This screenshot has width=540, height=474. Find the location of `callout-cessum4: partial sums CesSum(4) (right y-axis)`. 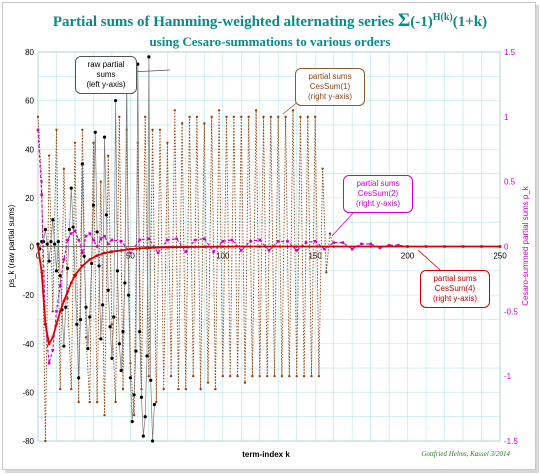

callout-cessum4: partial sums CesSum(4) (right y-axis) is located at coordinates (455, 289).